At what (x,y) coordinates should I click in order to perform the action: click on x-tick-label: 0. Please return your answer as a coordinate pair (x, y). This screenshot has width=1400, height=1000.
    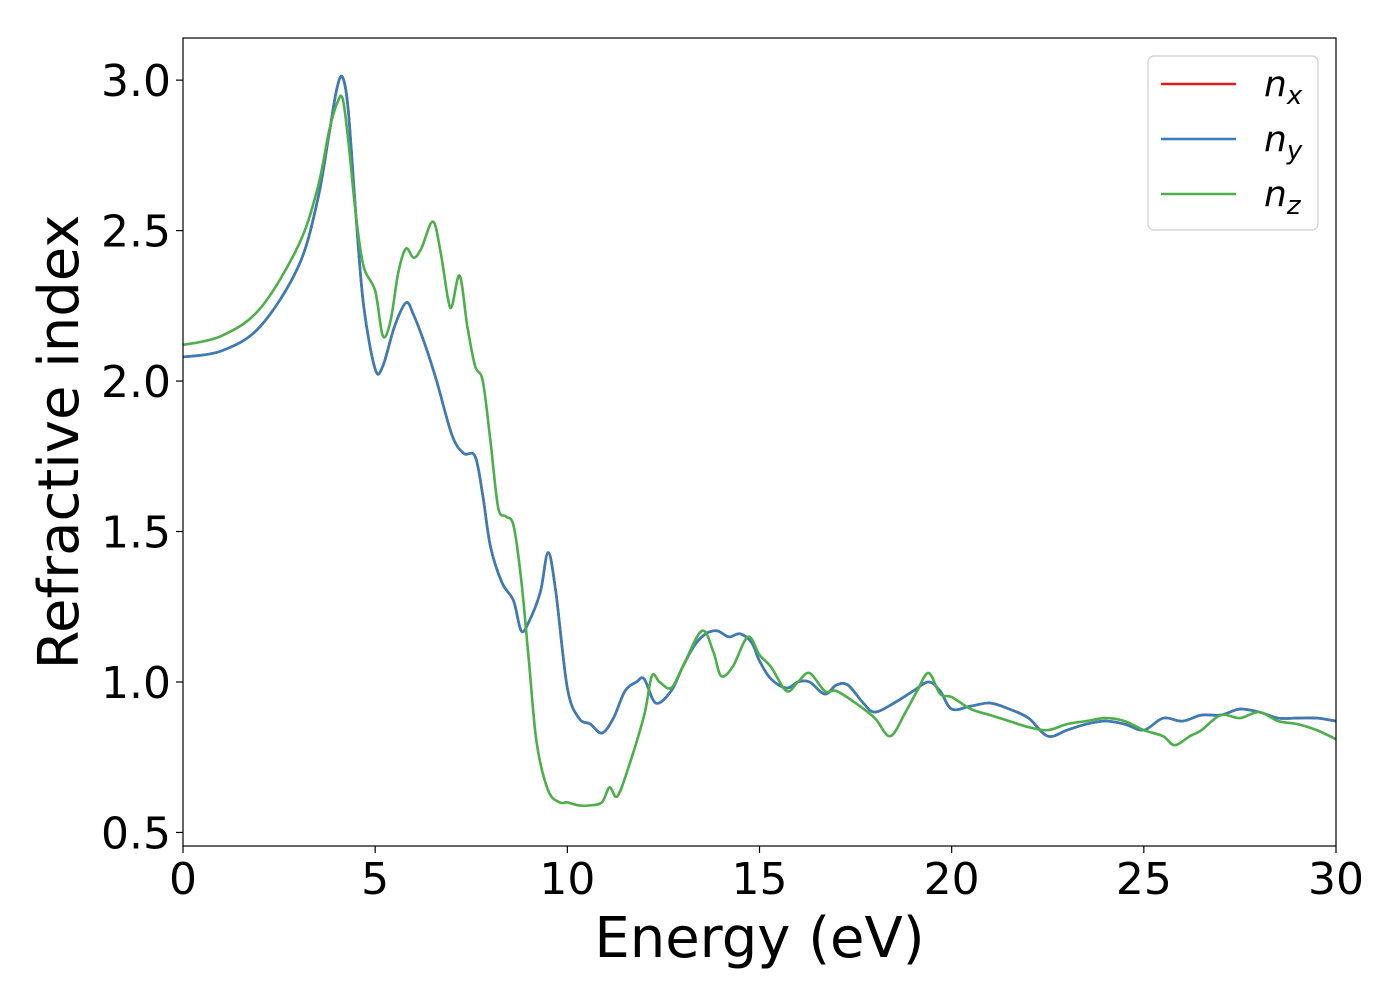
    Looking at the image, I should click on (183, 879).